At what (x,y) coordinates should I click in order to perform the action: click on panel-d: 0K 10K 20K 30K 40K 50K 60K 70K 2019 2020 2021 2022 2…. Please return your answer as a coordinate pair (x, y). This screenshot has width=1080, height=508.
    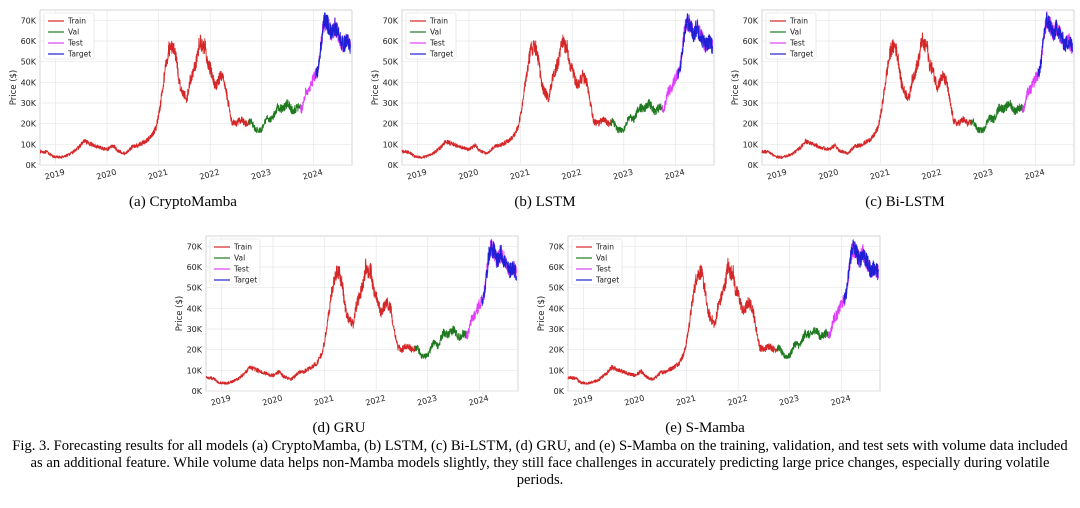
    Looking at the image, I should click on (347, 335).